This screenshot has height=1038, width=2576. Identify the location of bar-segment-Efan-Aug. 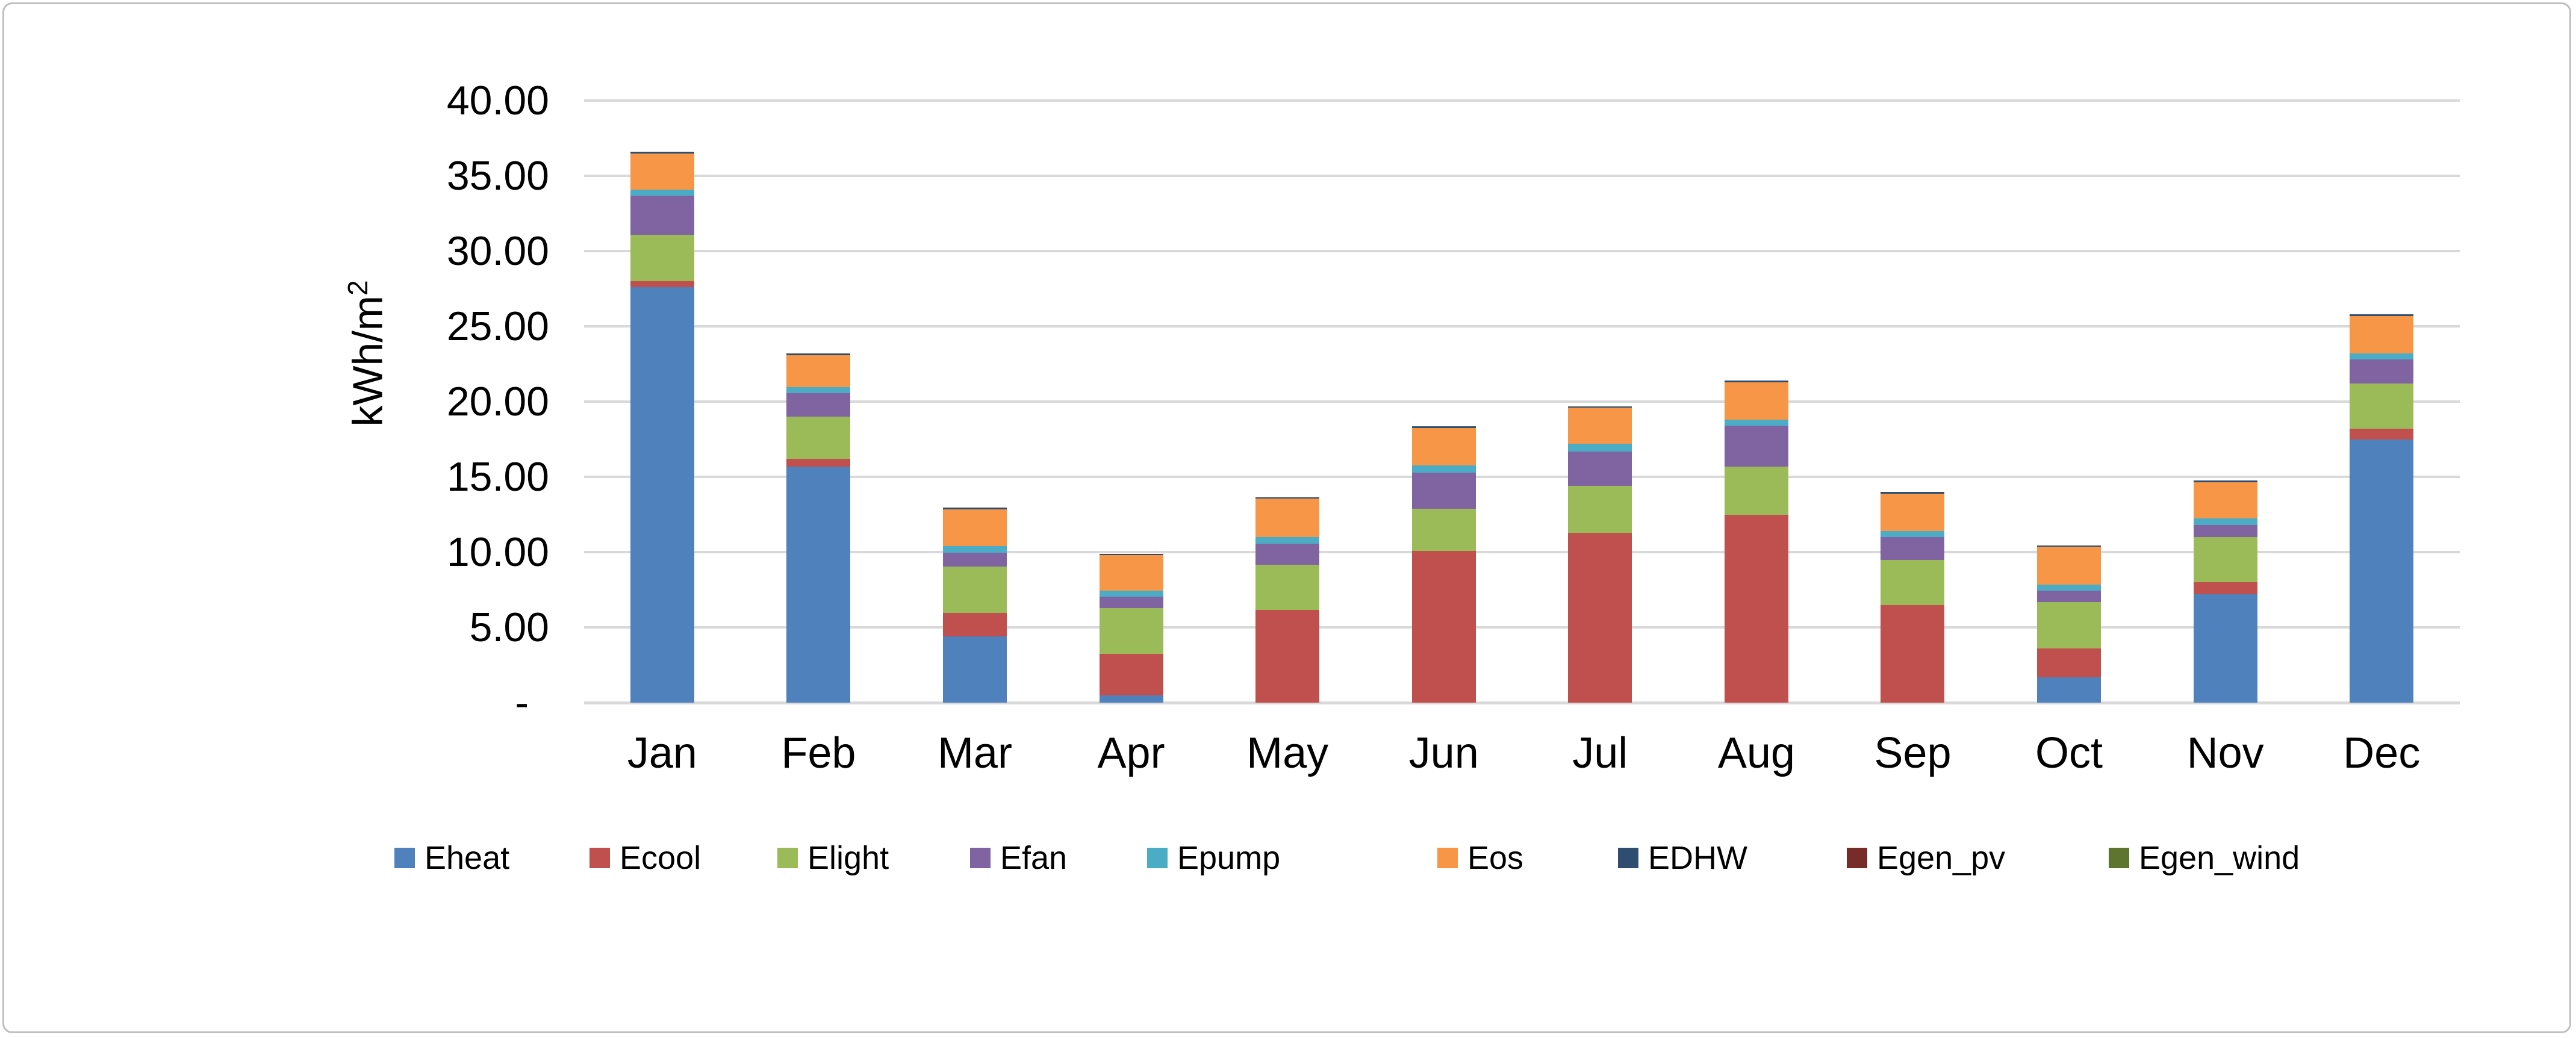
(1756, 447).